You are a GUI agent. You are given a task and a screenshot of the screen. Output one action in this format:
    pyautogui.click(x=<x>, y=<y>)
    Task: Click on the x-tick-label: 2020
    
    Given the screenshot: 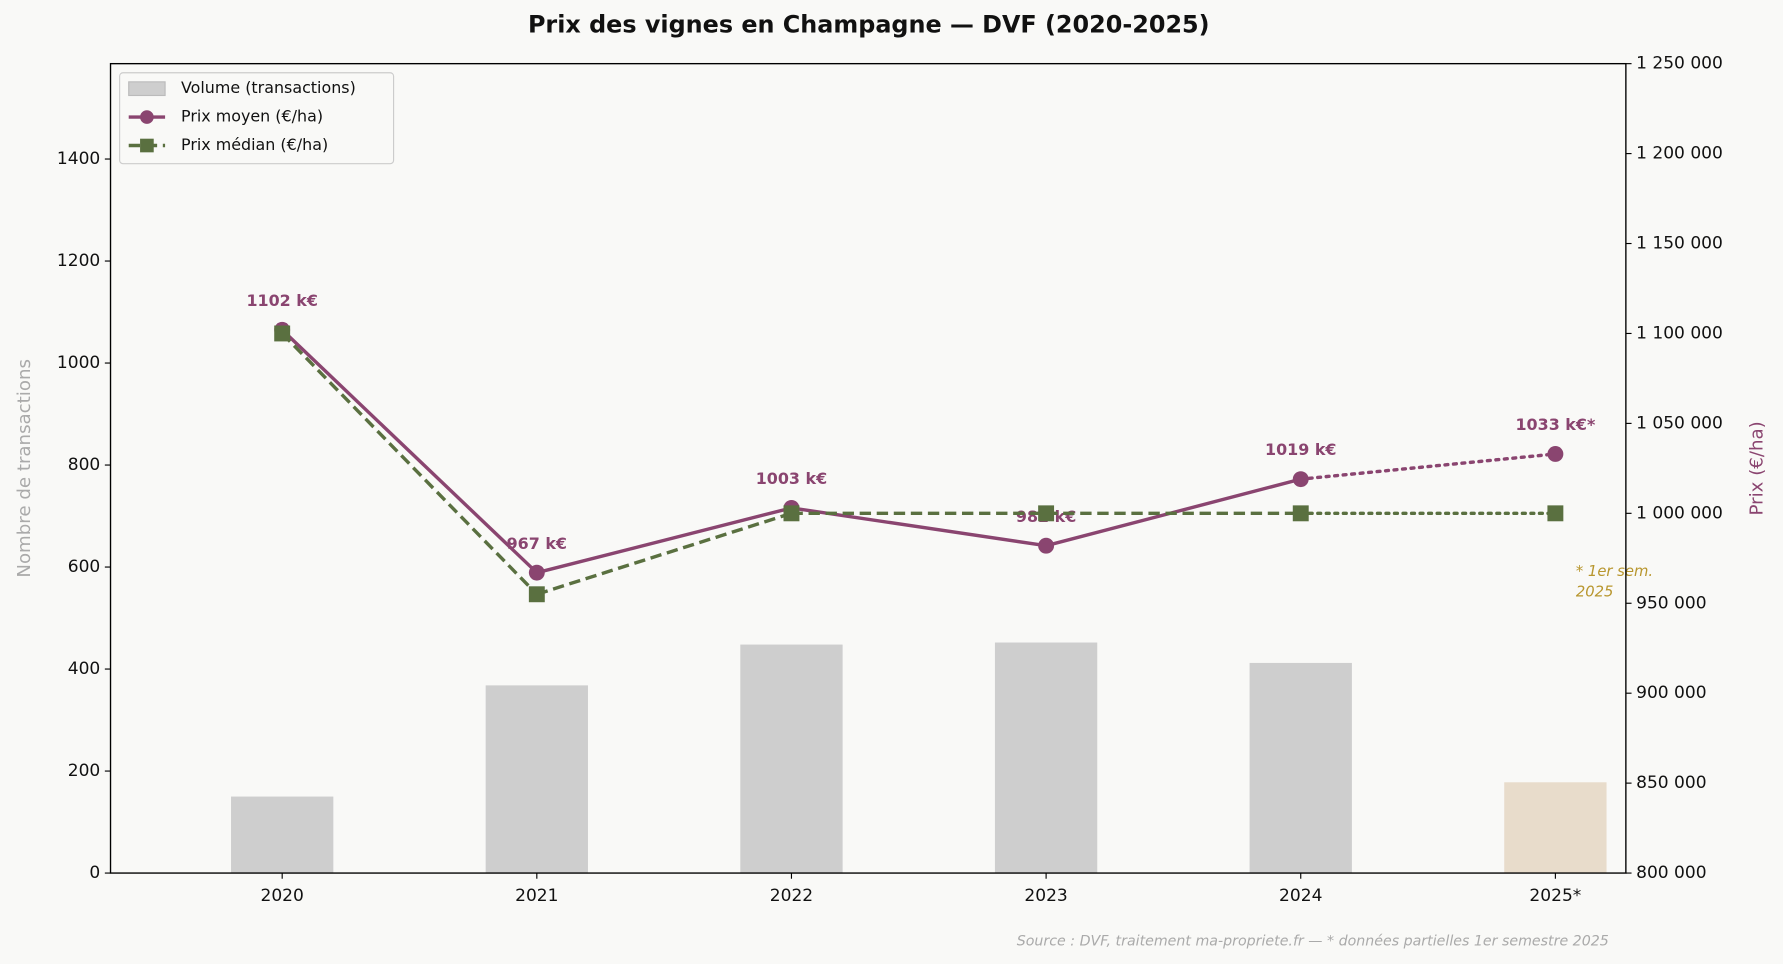 What is the action you would take?
    pyautogui.click(x=281, y=896)
    